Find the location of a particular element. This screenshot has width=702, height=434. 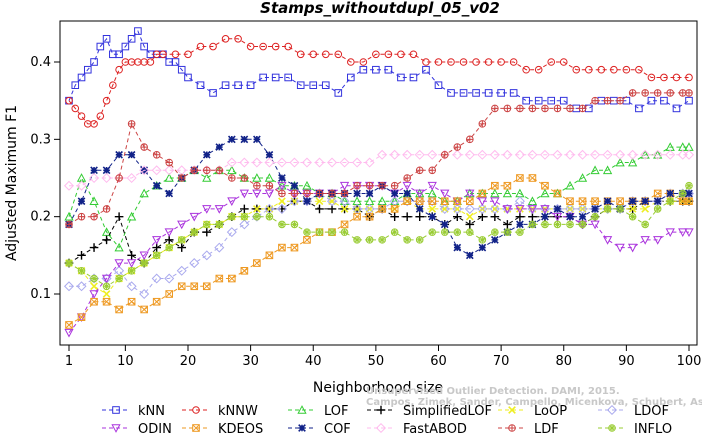

legend-item-fastabod: FastABOD is located at coordinates (417, 428).